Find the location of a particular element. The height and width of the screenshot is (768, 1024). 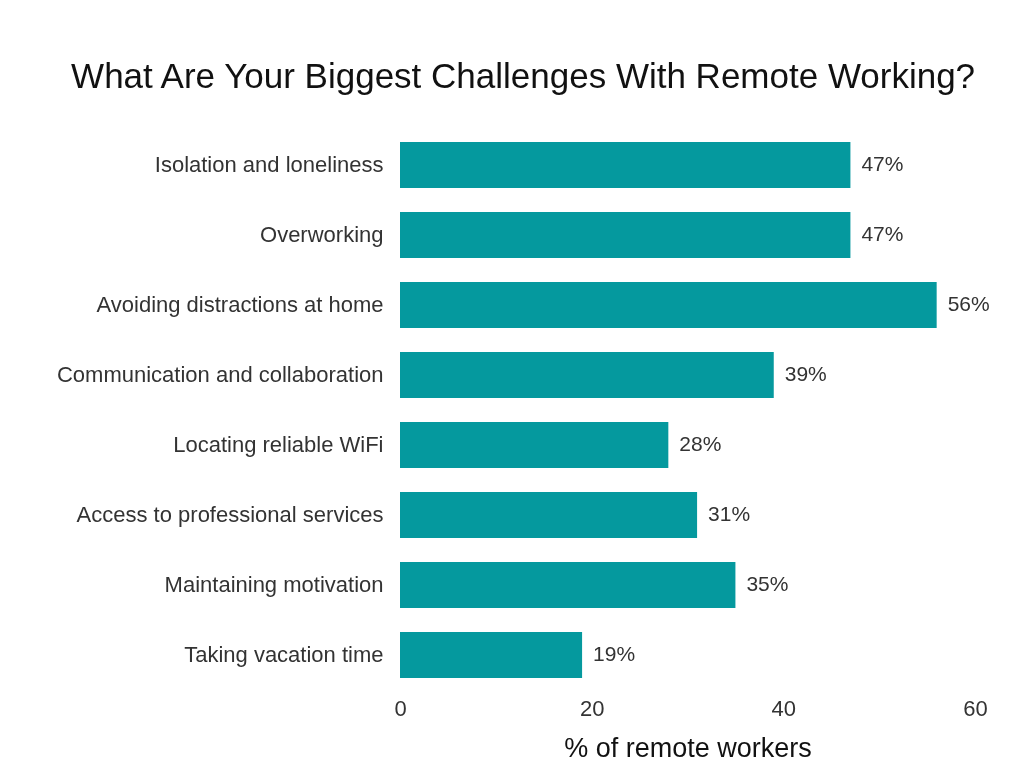

data-label: 39% is located at coordinates (805, 373).